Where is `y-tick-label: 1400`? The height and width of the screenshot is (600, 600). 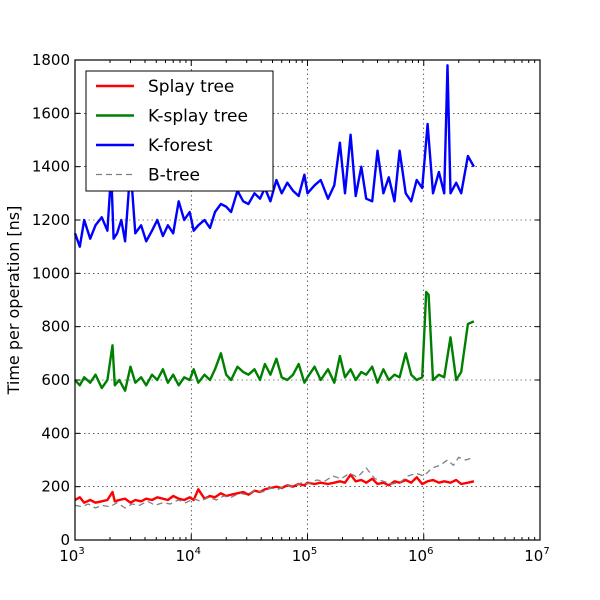 y-tick-label: 1400 is located at coordinates (51, 167).